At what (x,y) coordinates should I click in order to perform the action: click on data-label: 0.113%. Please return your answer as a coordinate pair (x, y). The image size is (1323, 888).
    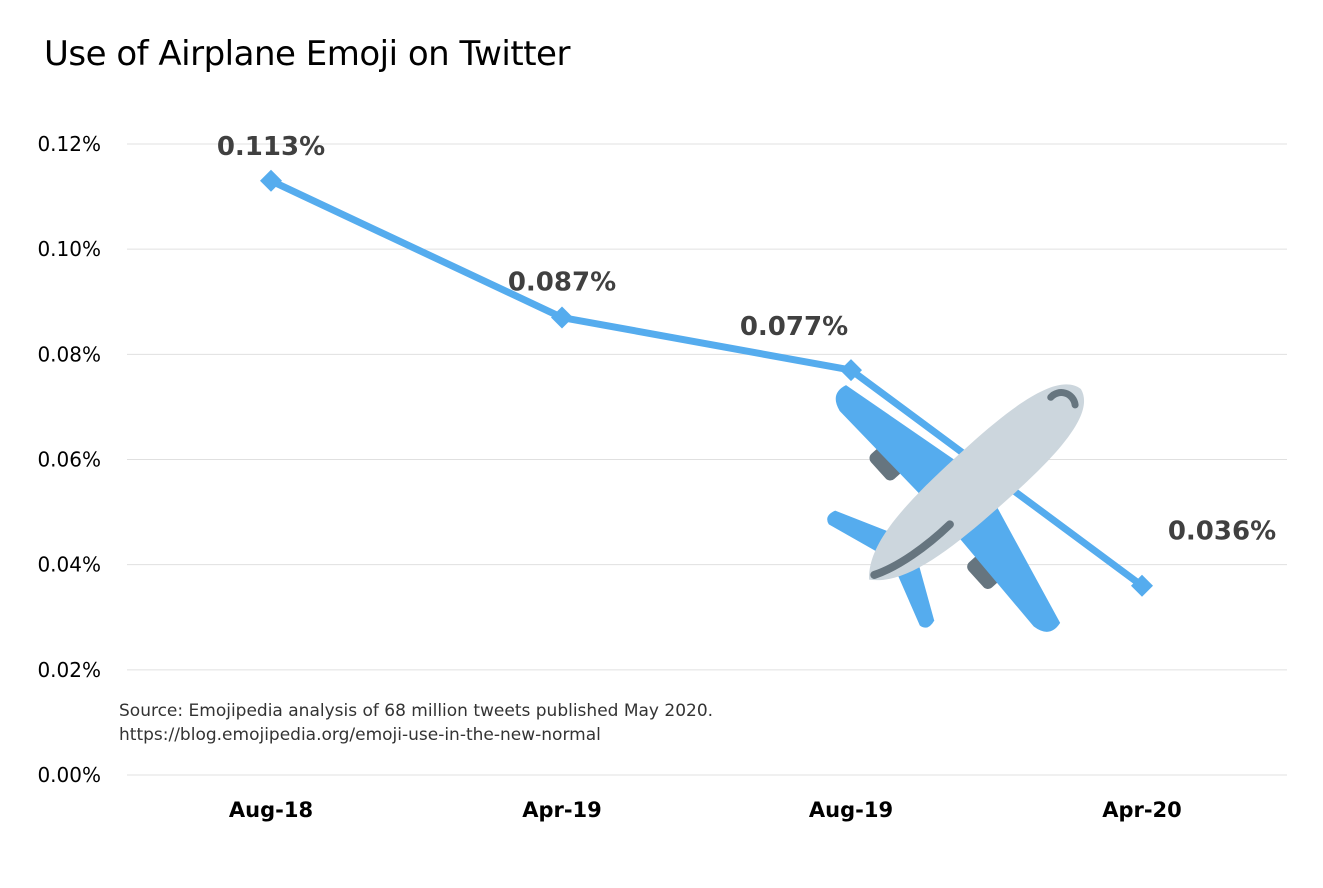
    Looking at the image, I should click on (271, 147).